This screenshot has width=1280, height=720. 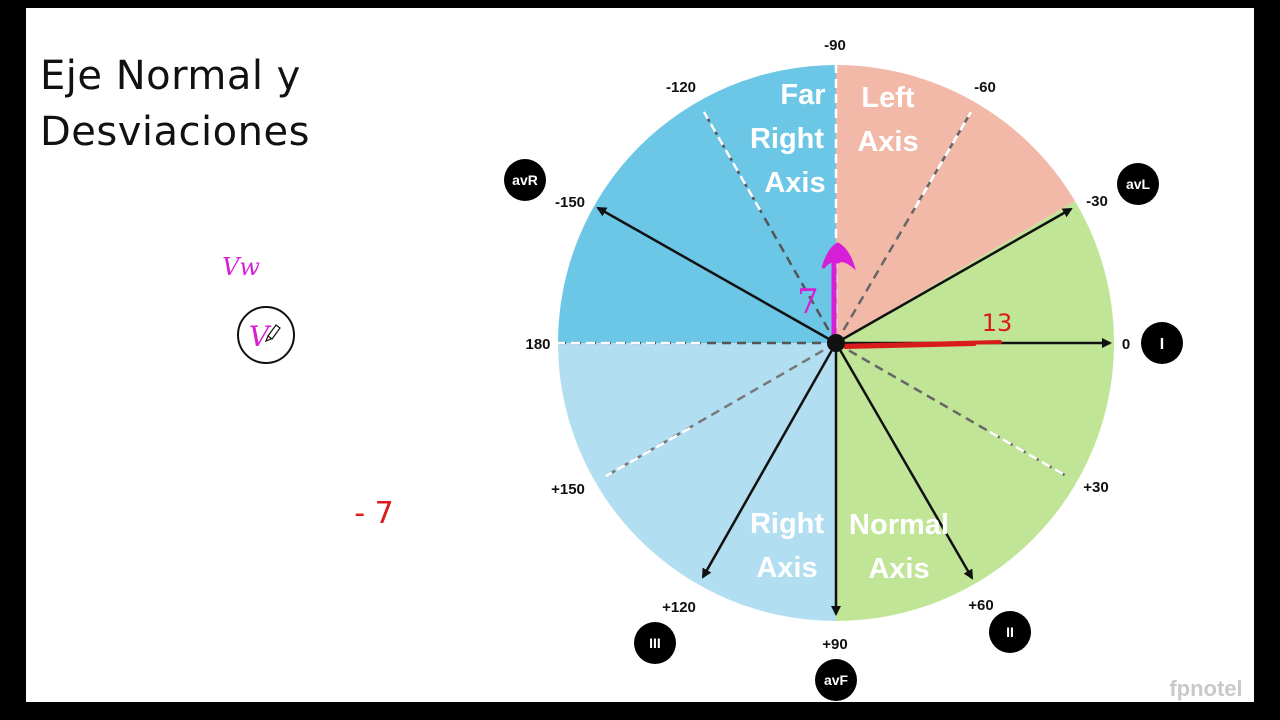 I want to click on lead-badge-II-label: II, so click(x=1010, y=632).